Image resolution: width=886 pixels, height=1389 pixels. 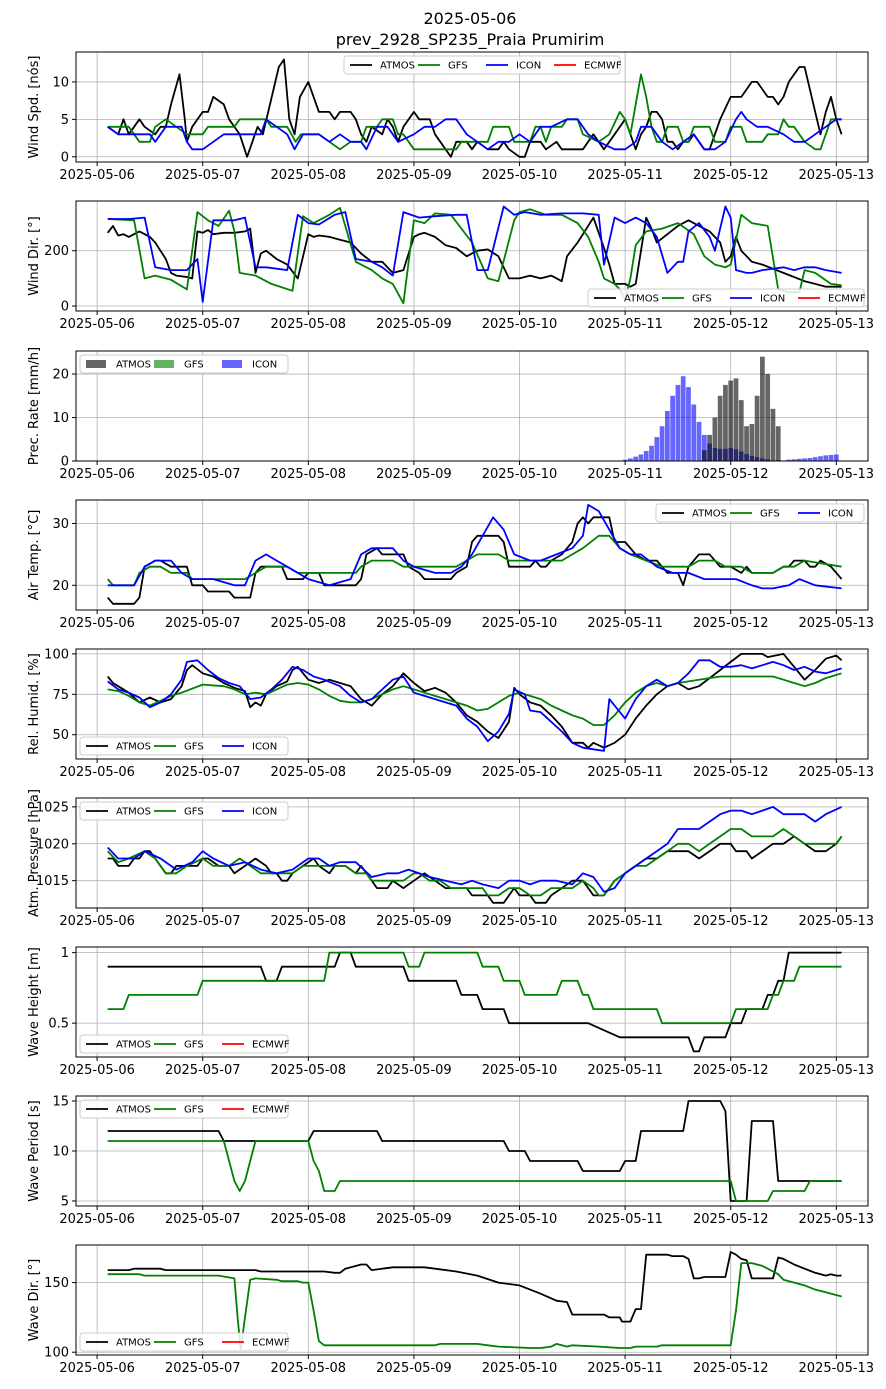 I want to click on y-tick-label: 1025, so click(x=52, y=807).